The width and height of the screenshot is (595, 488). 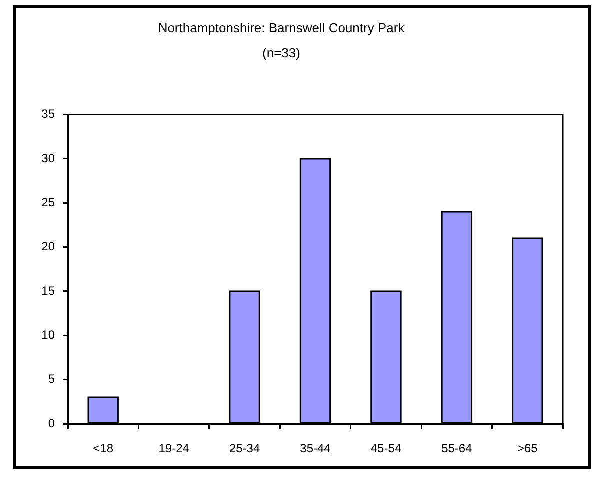 I want to click on y-tick-label: 35, so click(x=49, y=114).